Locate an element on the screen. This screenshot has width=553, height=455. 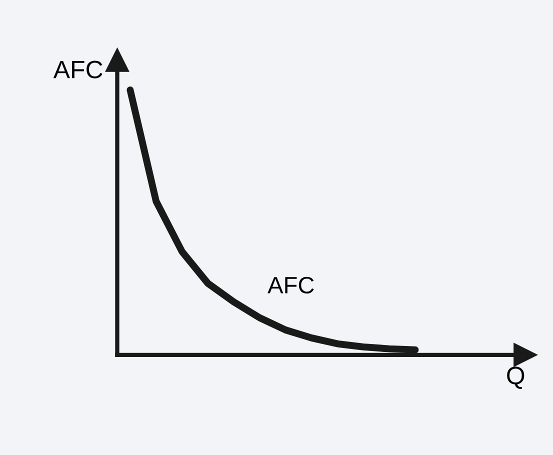
series-label: AFC is located at coordinates (291, 285).